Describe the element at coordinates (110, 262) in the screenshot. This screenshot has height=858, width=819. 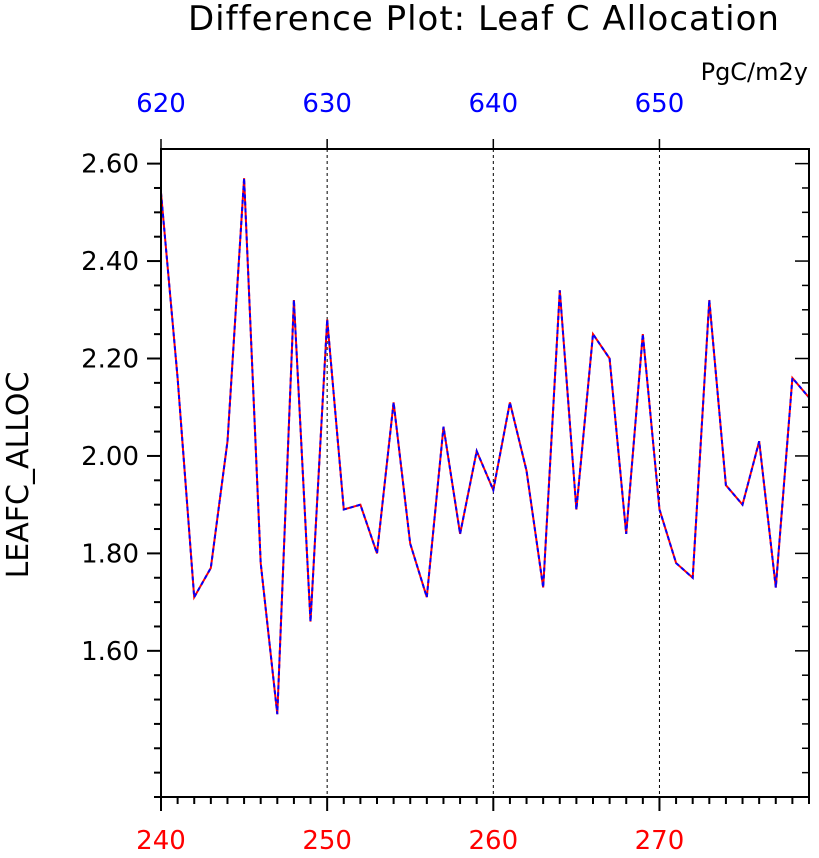
I see `y-tick-label: 2.40` at that location.